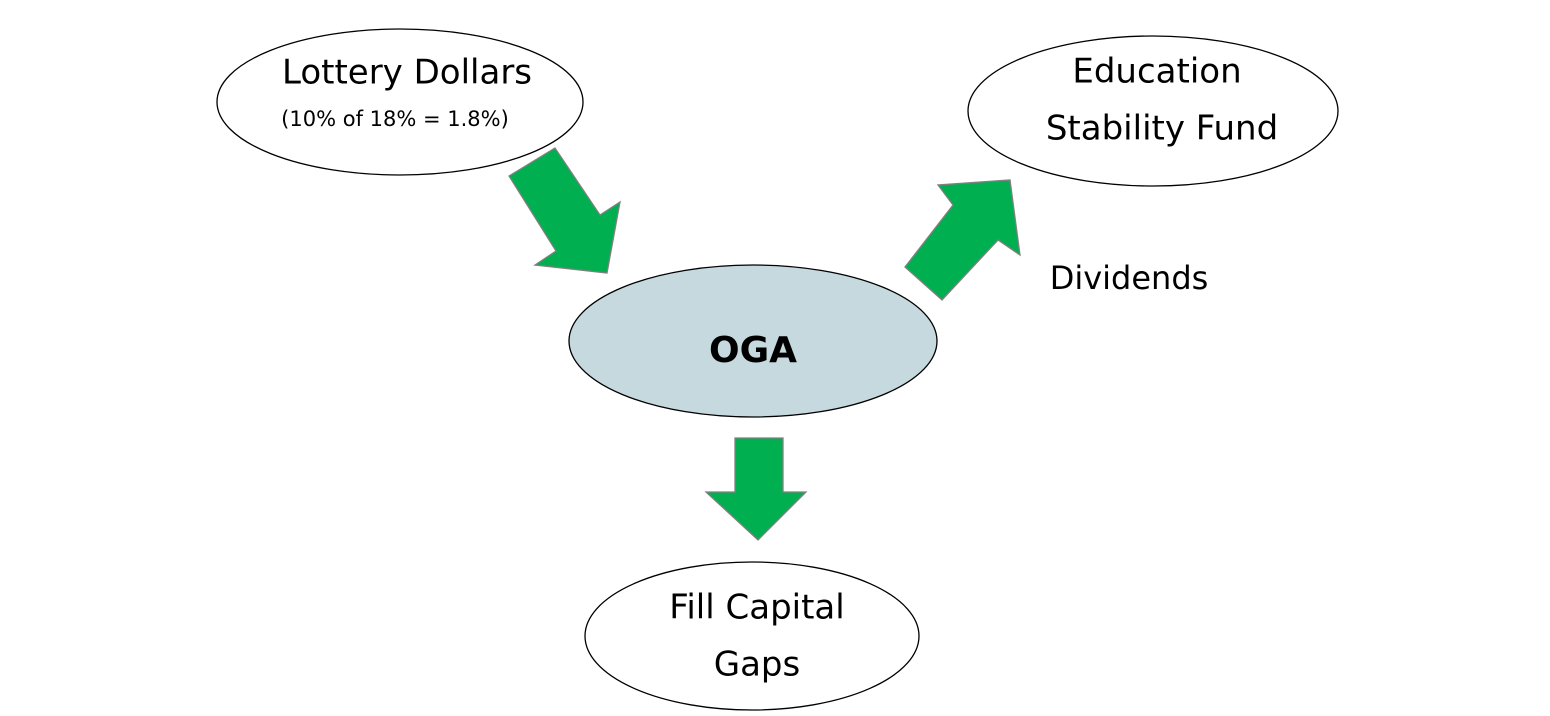 The width and height of the screenshot is (1550, 716). Describe the element at coordinates (1129, 278) in the screenshot. I see `edge-label: Dividends` at that location.